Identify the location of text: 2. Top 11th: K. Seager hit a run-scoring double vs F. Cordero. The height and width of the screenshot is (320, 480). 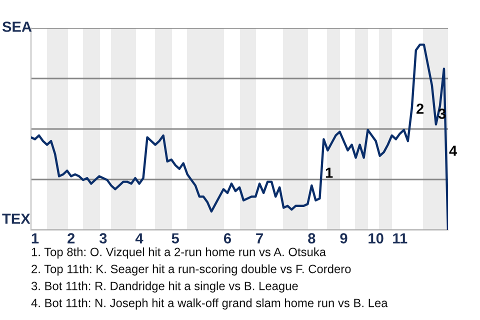
(191, 270).